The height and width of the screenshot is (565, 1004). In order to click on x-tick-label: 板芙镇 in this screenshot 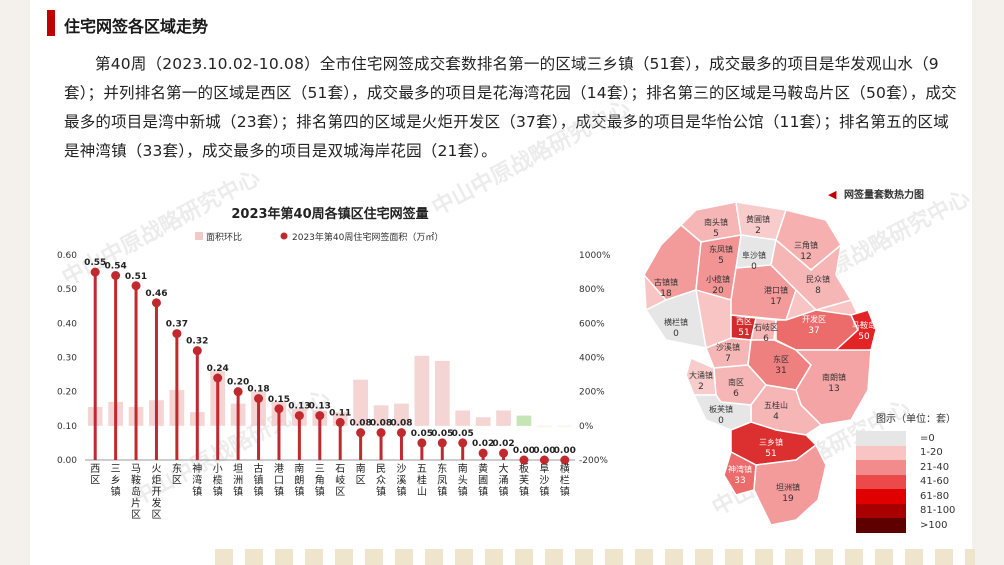, I will do `click(524, 480)`.